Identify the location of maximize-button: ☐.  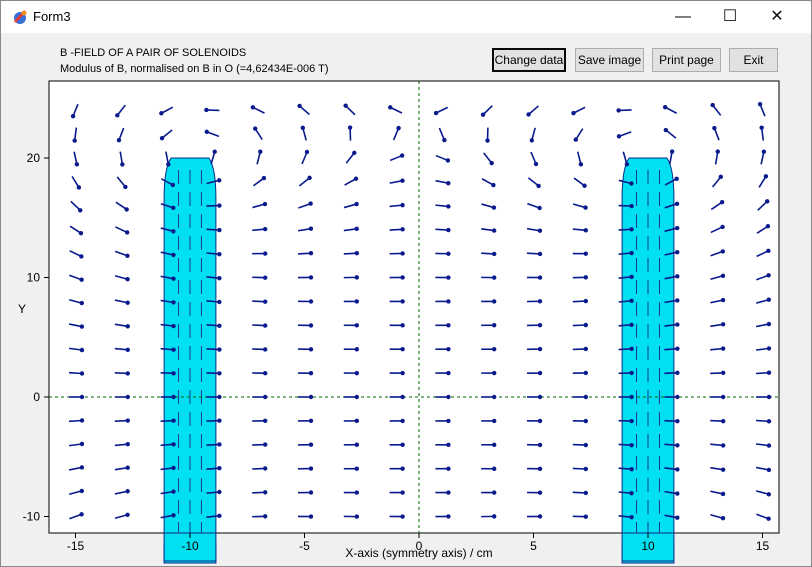
(730, 16).